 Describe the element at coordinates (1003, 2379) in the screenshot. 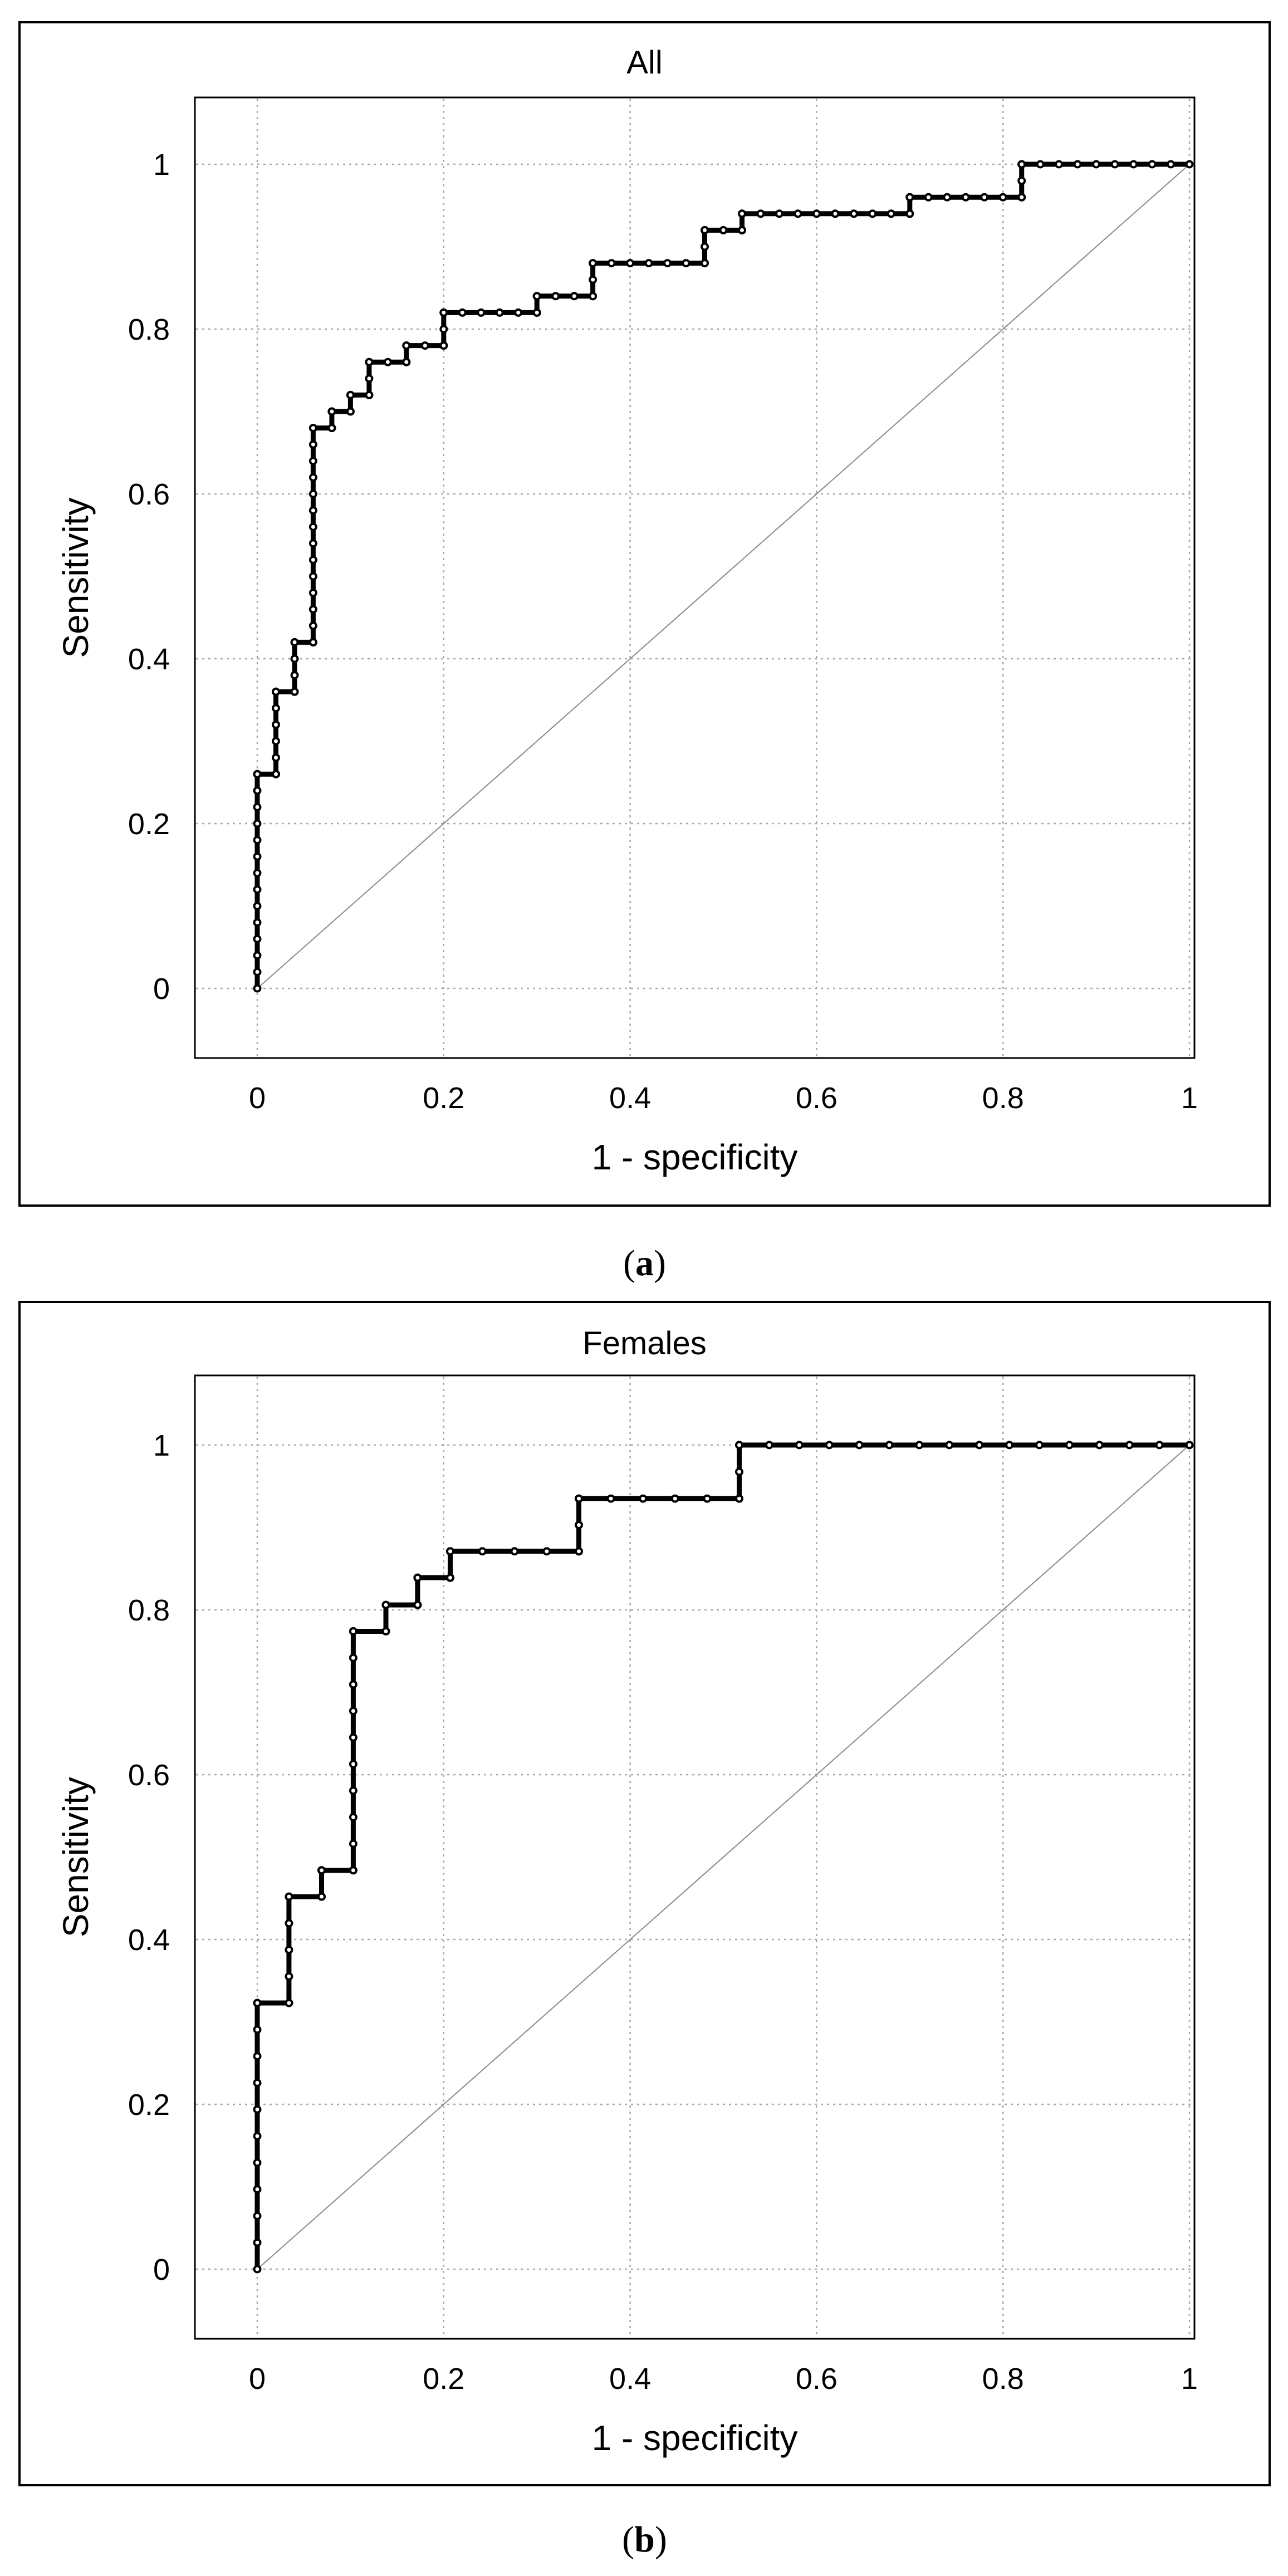

I see `x-tick-label: 0.8` at that location.